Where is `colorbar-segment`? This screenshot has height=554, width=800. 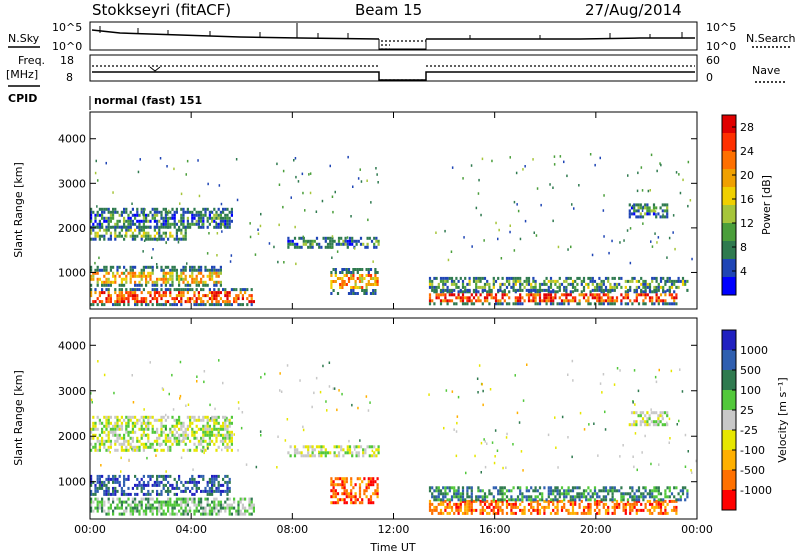
colorbar-segment is located at coordinates (729, 124).